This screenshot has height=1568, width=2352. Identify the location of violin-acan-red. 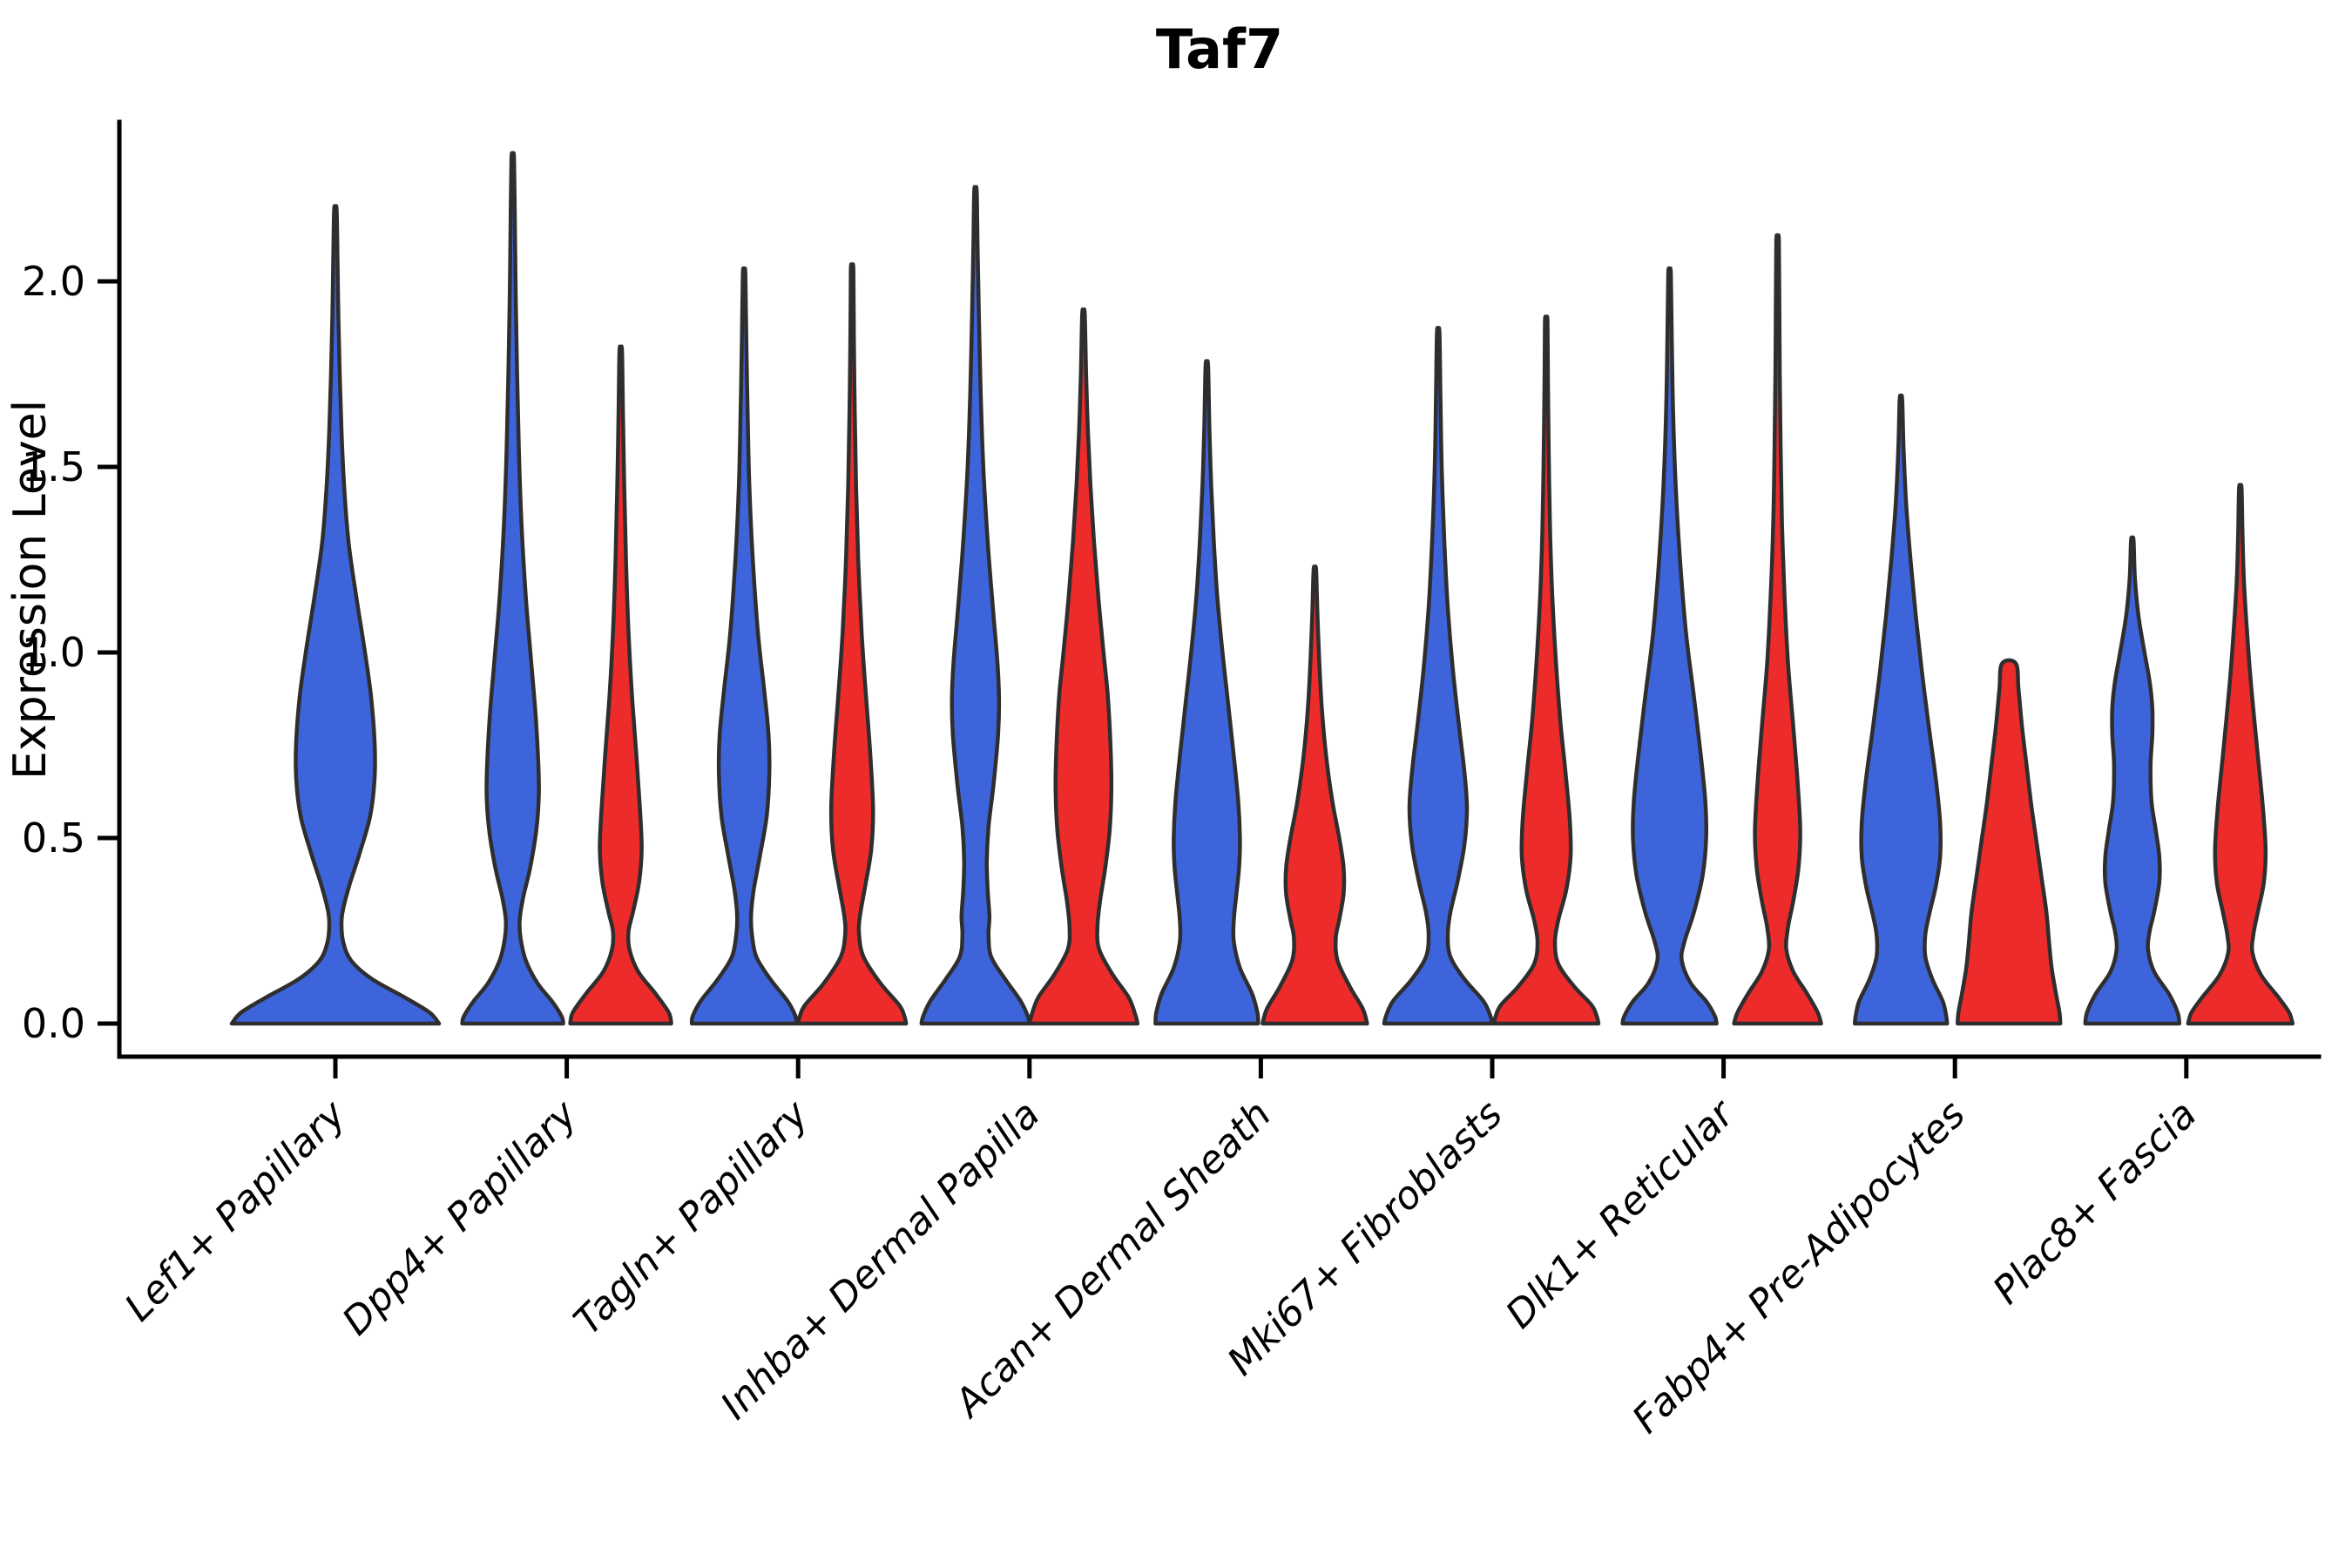
(1314, 795).